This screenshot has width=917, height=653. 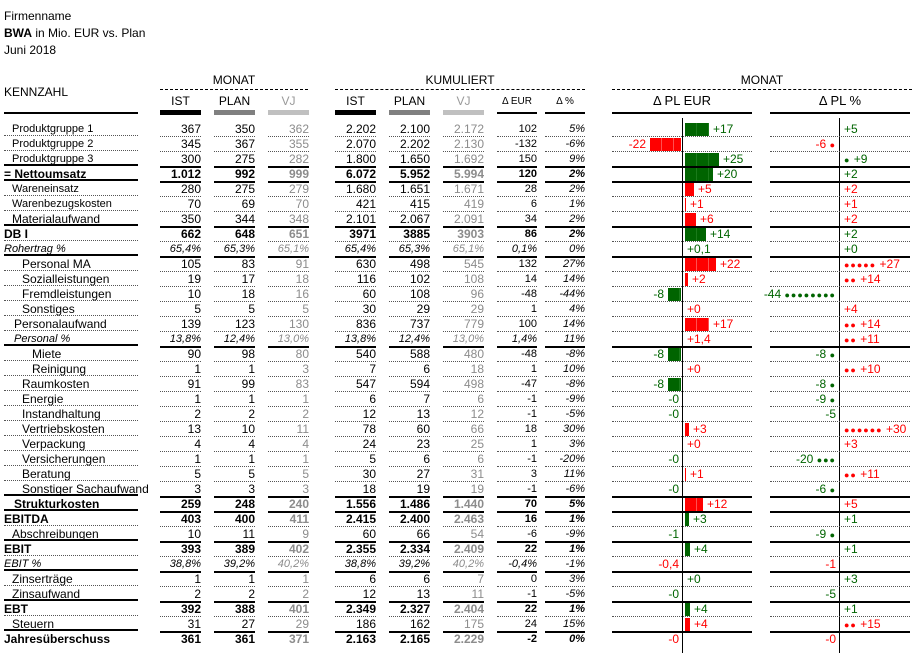 I want to click on cell-k-plan: 108, so click(x=409, y=294).